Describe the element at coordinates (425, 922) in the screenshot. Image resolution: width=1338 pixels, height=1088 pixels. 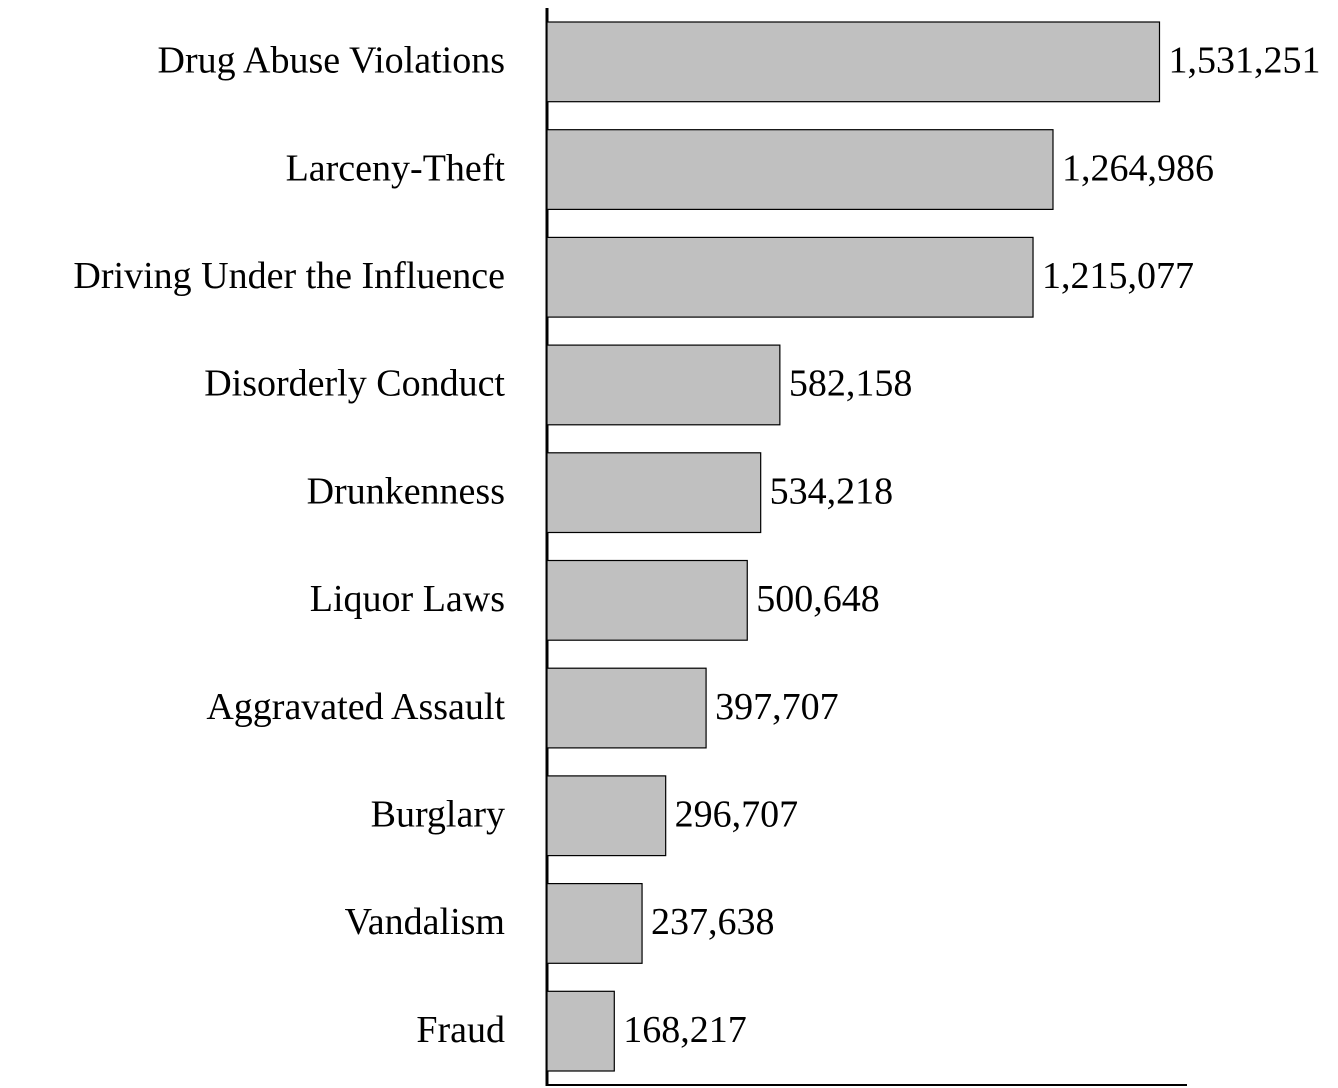
I see `y-tick-label: Vandalism` at that location.